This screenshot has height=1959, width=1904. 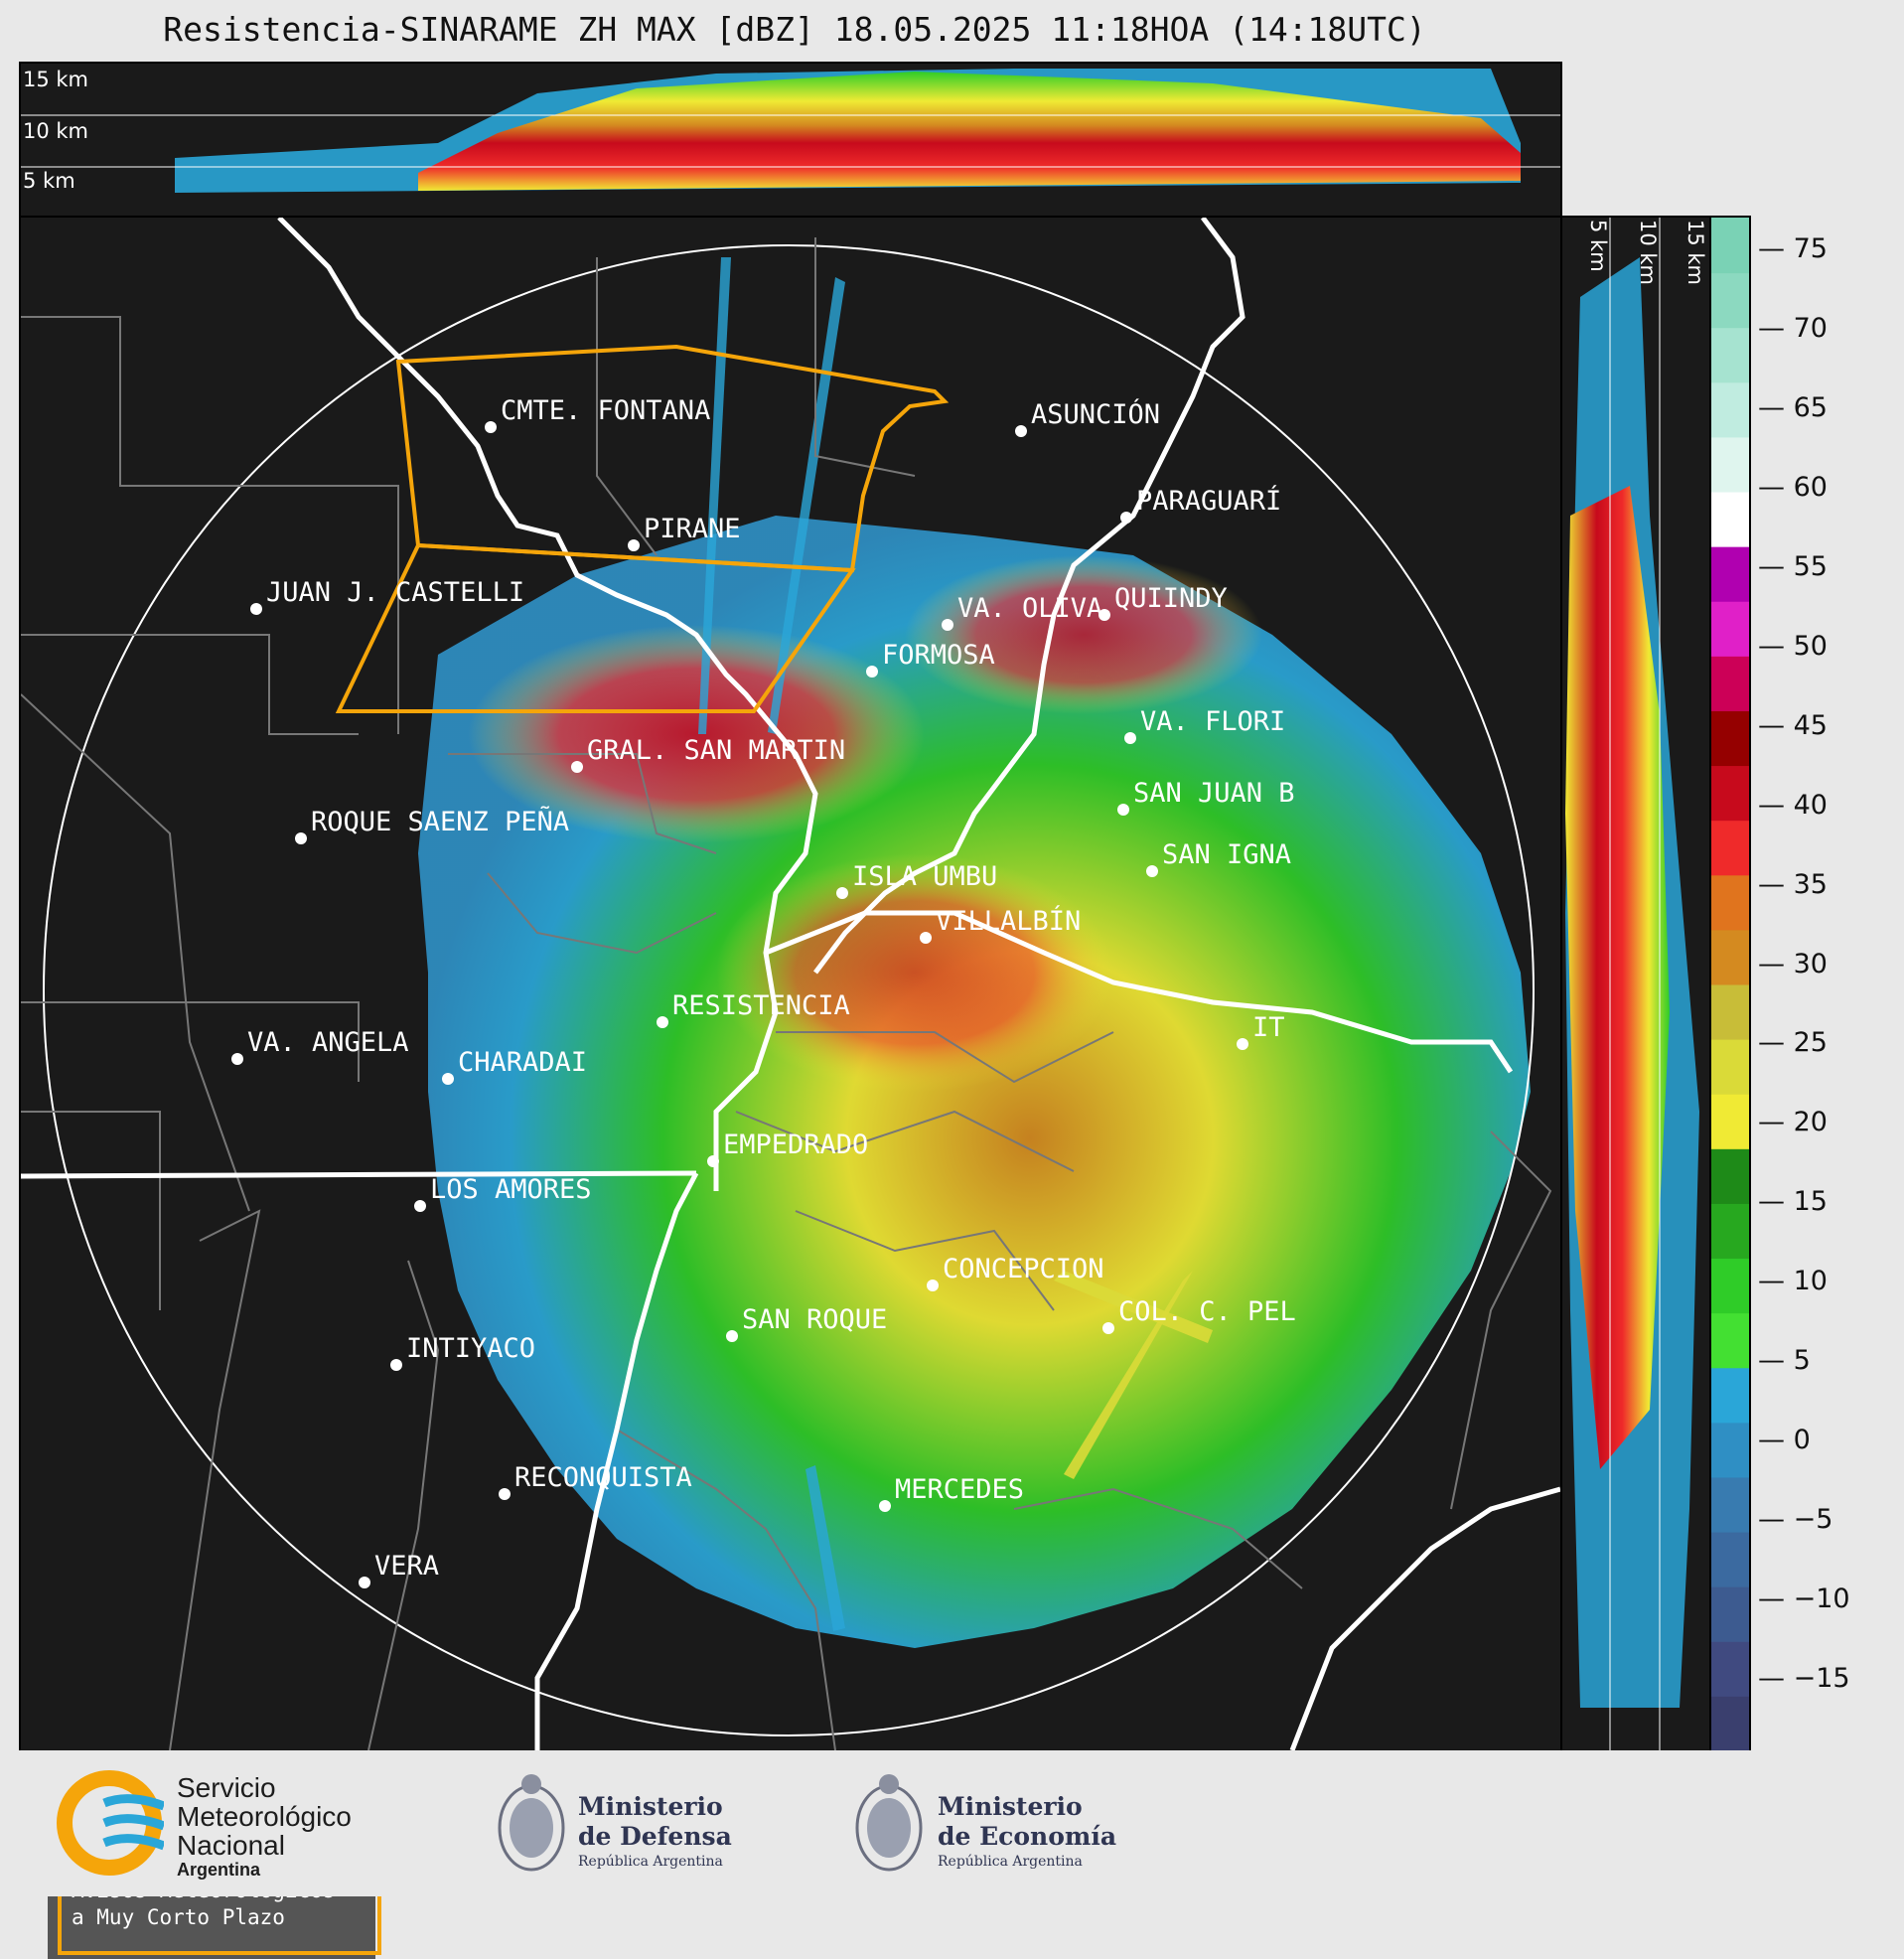 I want to click on city-label: JUAN J. CASTELLI, so click(x=395, y=592).